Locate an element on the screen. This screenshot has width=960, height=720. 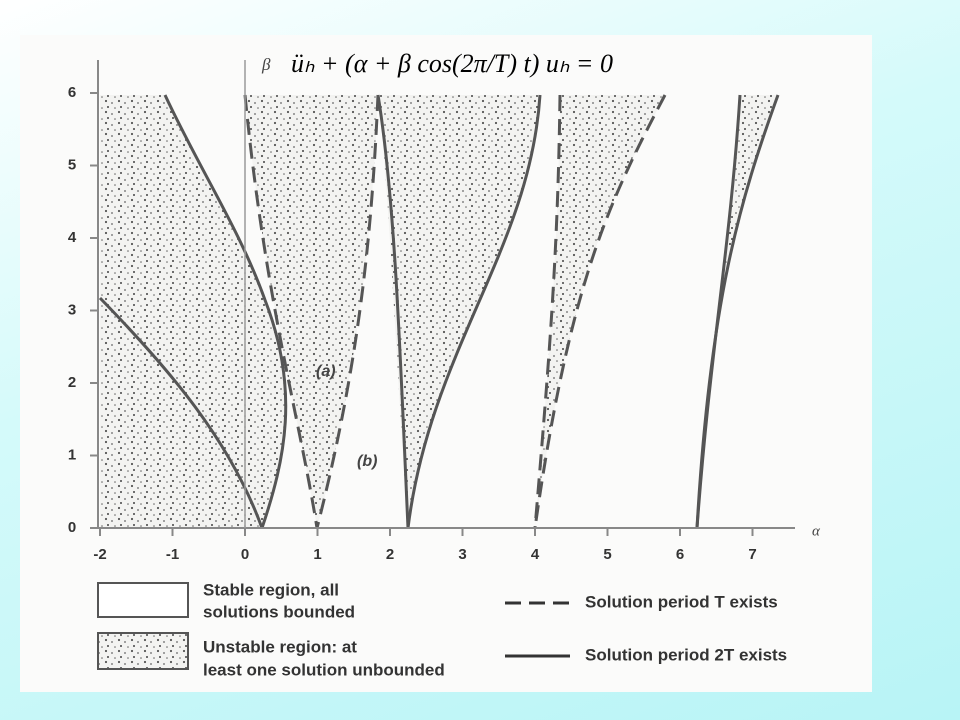
y-tick-label: 4 is located at coordinates (72, 237).